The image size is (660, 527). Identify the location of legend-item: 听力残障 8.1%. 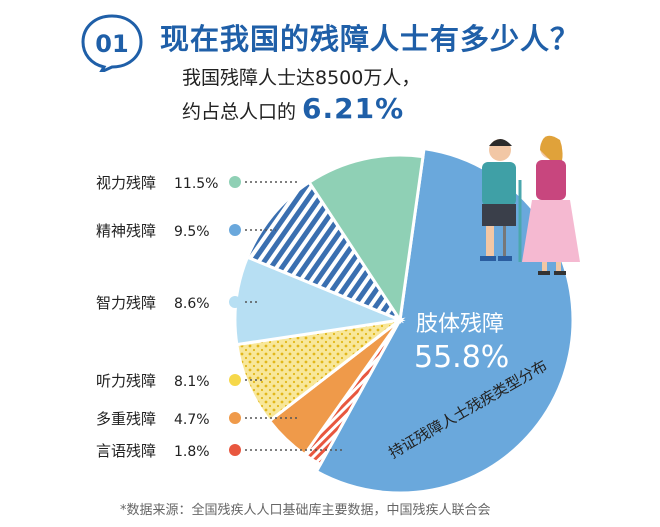
(153, 380).